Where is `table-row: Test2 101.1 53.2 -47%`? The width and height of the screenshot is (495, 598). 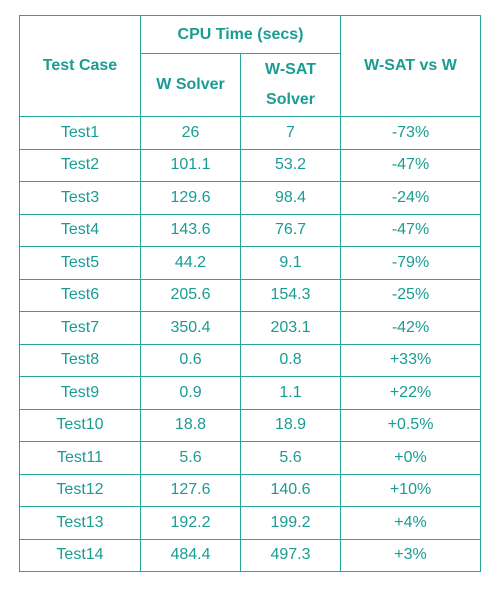 table-row: Test2 101.1 53.2 -47% is located at coordinates (250, 165).